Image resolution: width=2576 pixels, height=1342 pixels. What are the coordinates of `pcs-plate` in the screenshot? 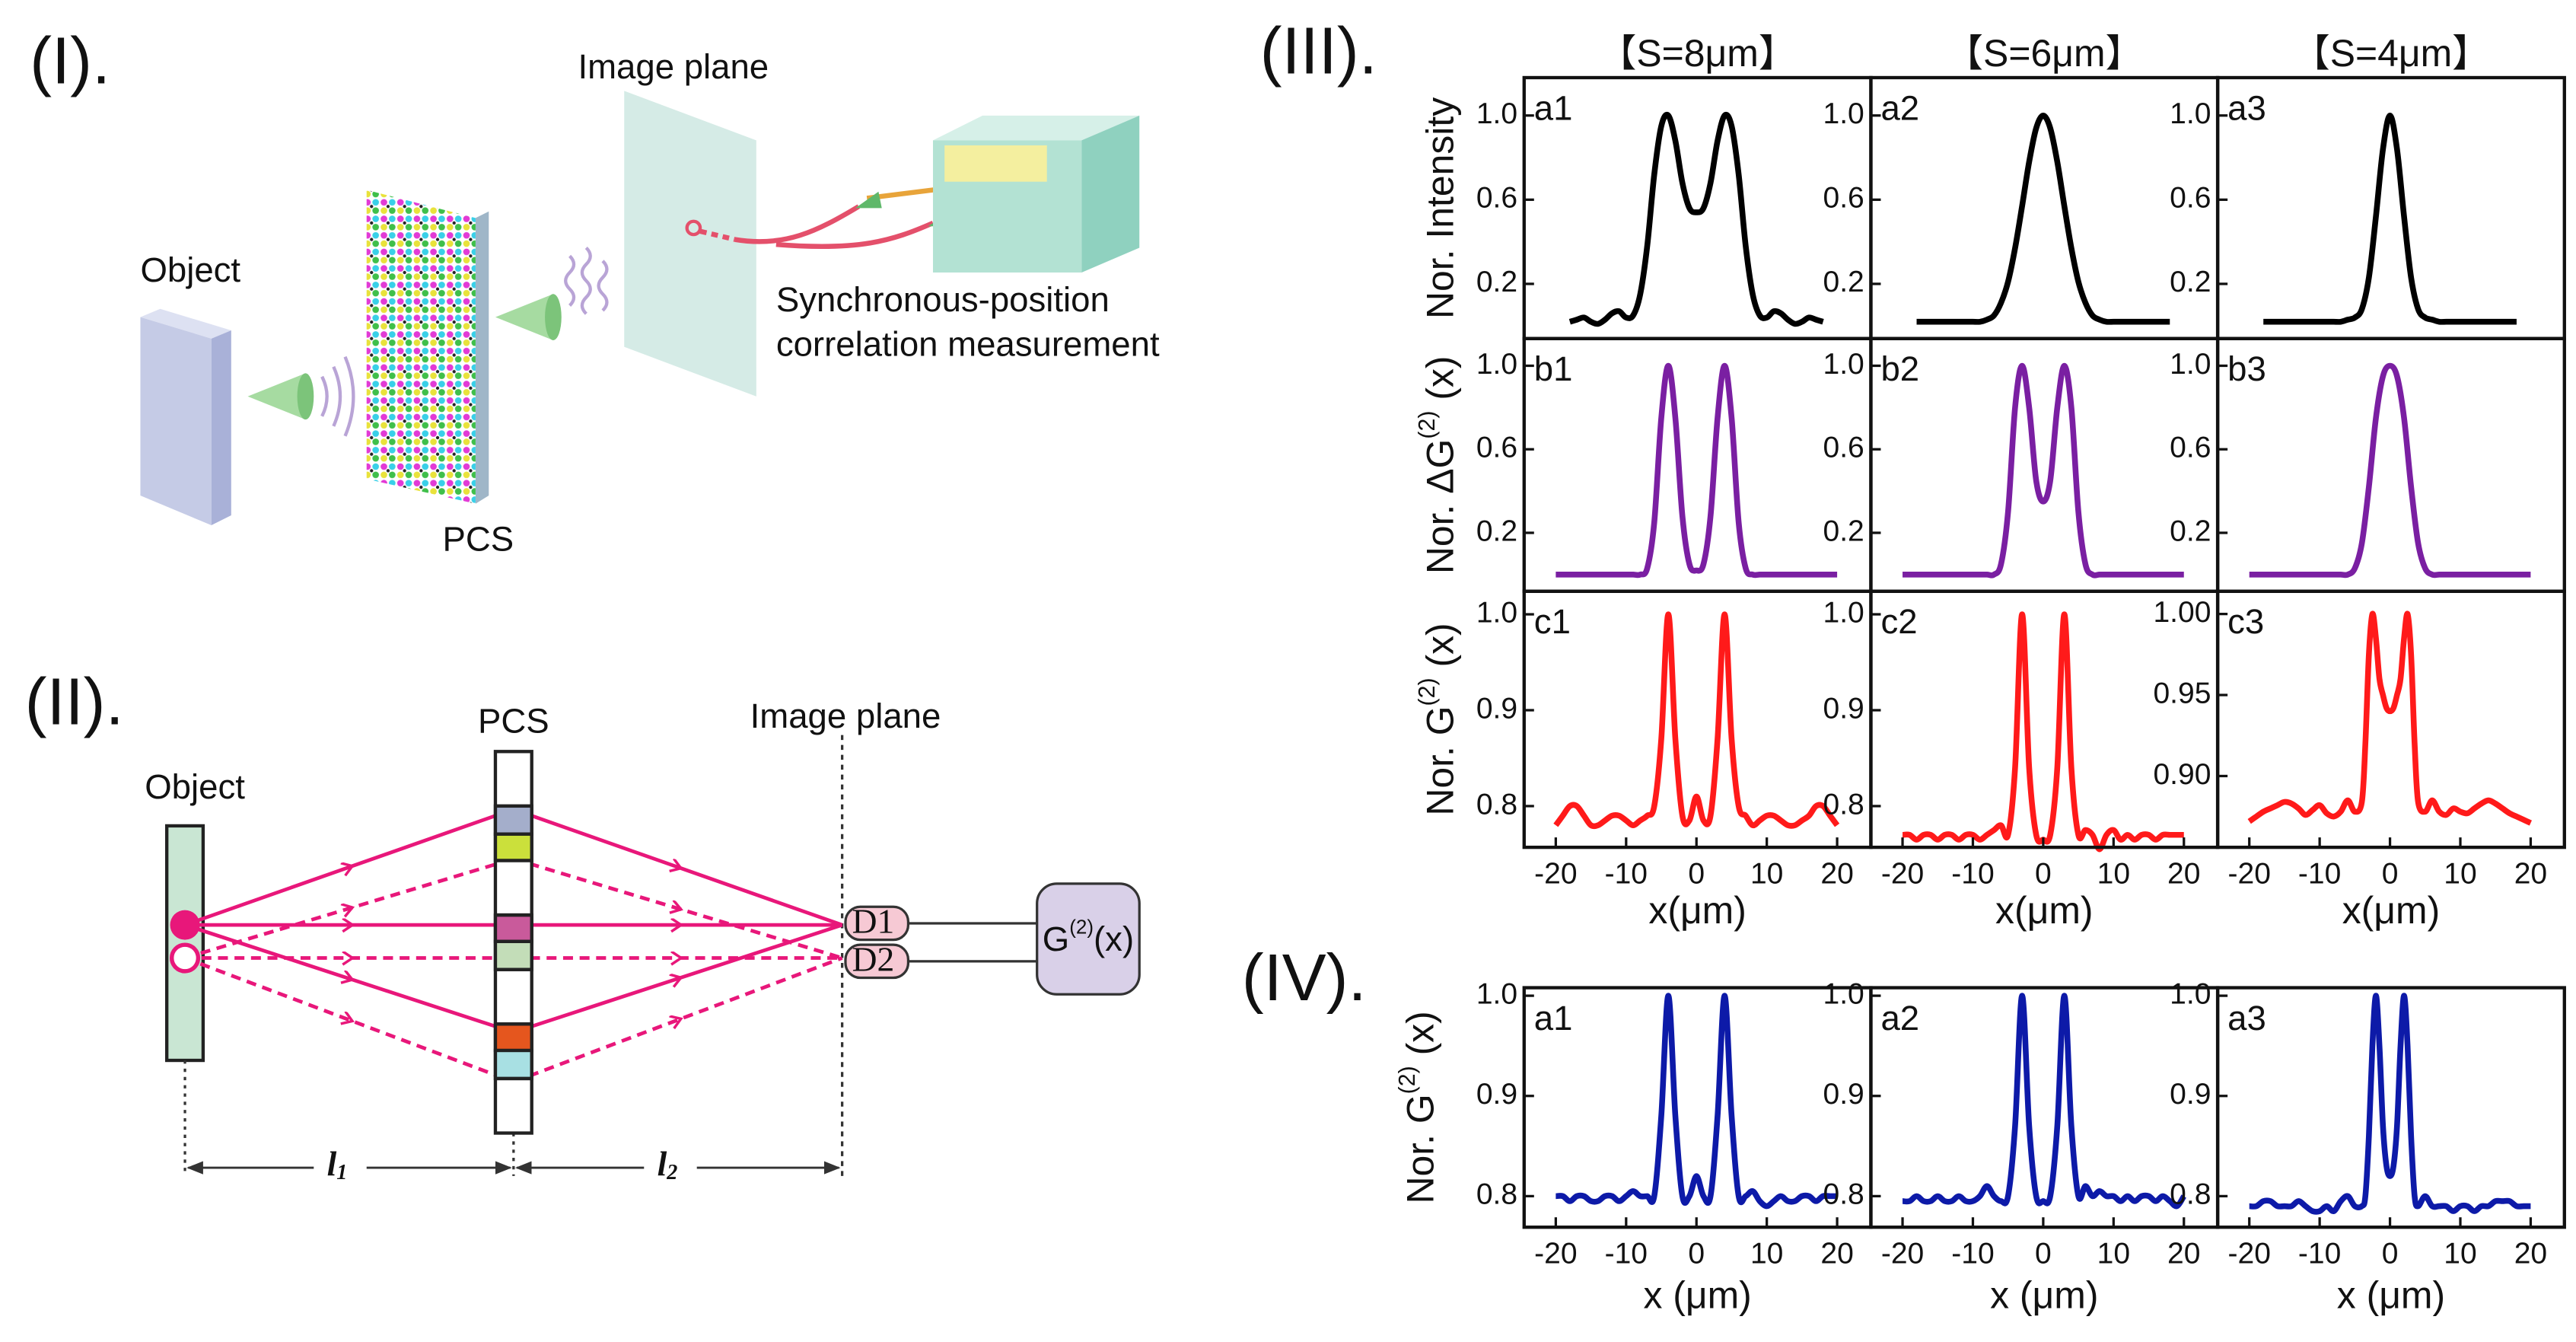 It's located at (421, 347).